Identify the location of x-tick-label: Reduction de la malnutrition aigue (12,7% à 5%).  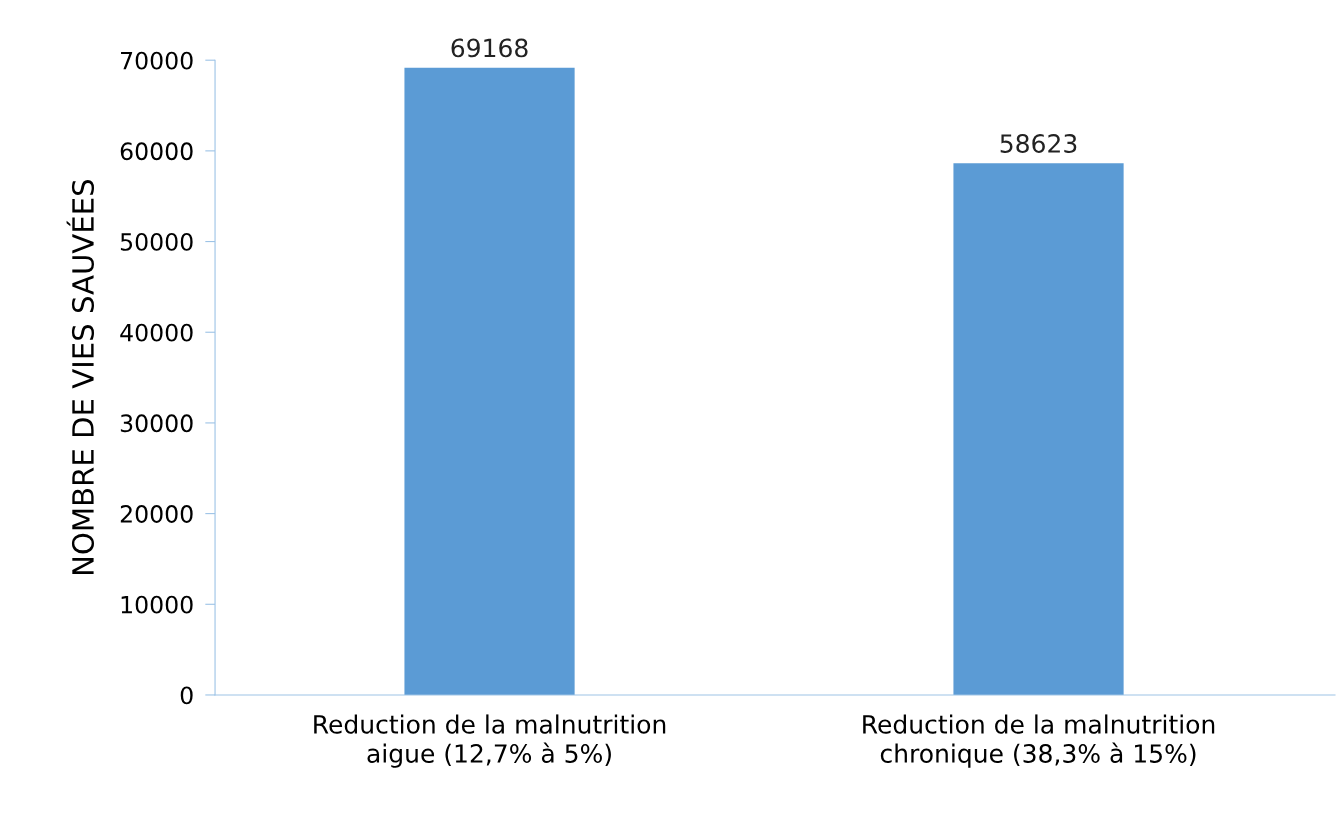
(490, 741).